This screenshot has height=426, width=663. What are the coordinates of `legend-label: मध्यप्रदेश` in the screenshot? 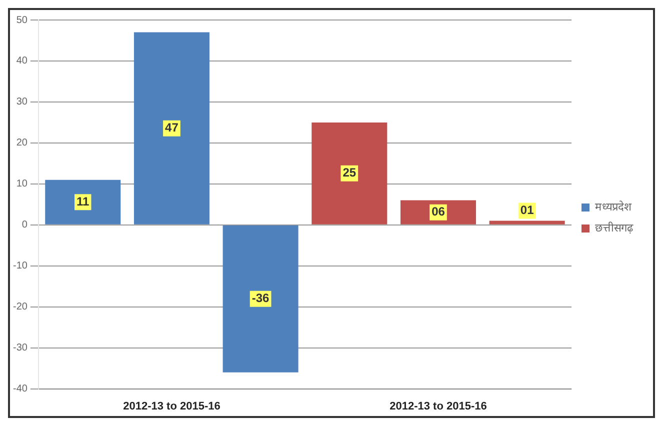 It's located at (613, 207).